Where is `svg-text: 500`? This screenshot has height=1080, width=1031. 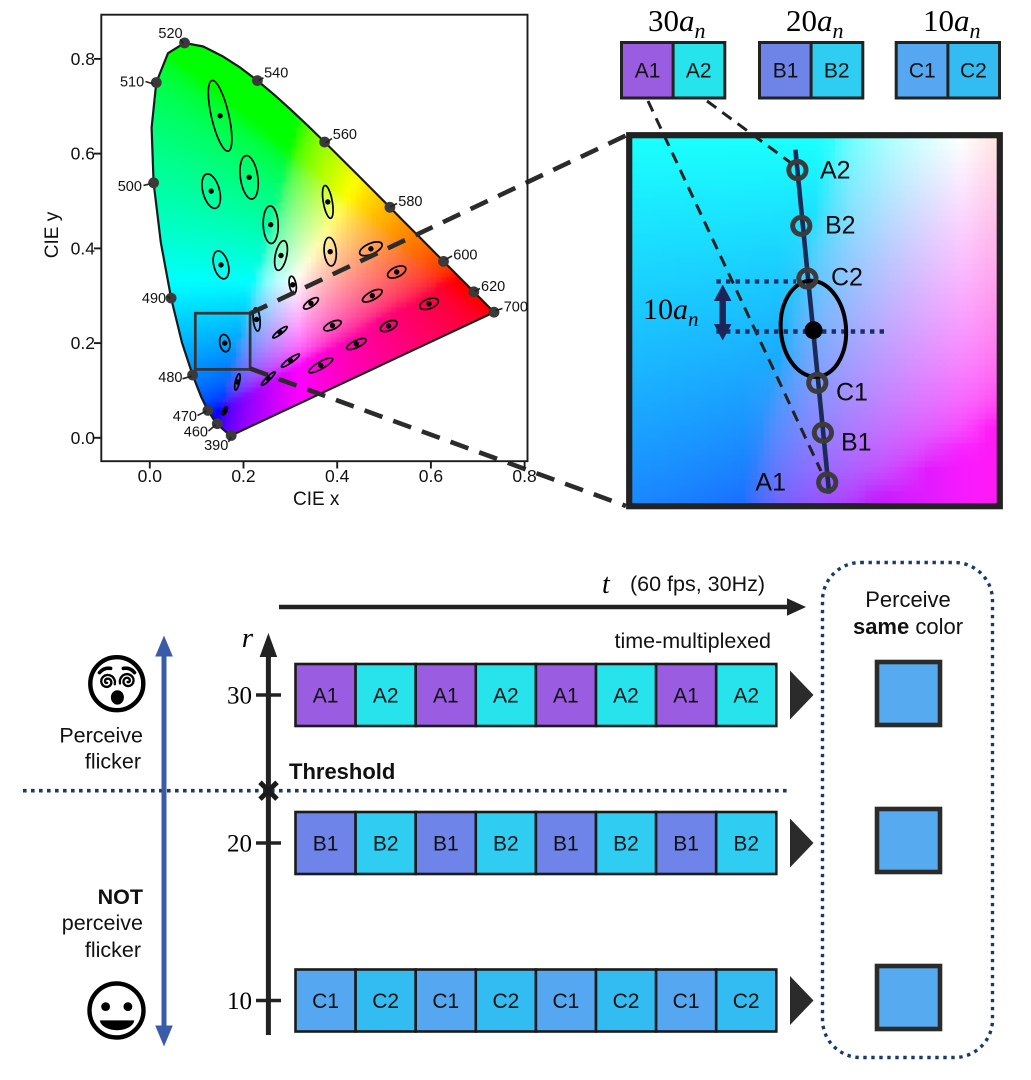
svg-text: 500 is located at coordinates (130, 187).